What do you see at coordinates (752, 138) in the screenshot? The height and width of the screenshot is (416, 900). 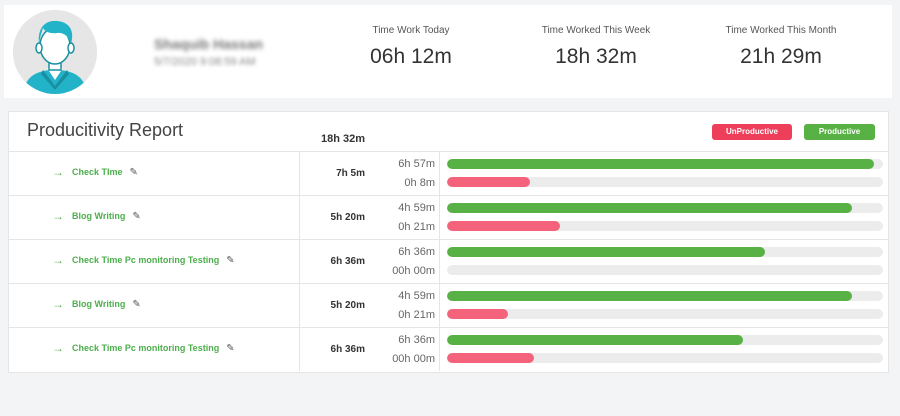 I see `legend-unproductive: UnProductive Time` at bounding box center [752, 138].